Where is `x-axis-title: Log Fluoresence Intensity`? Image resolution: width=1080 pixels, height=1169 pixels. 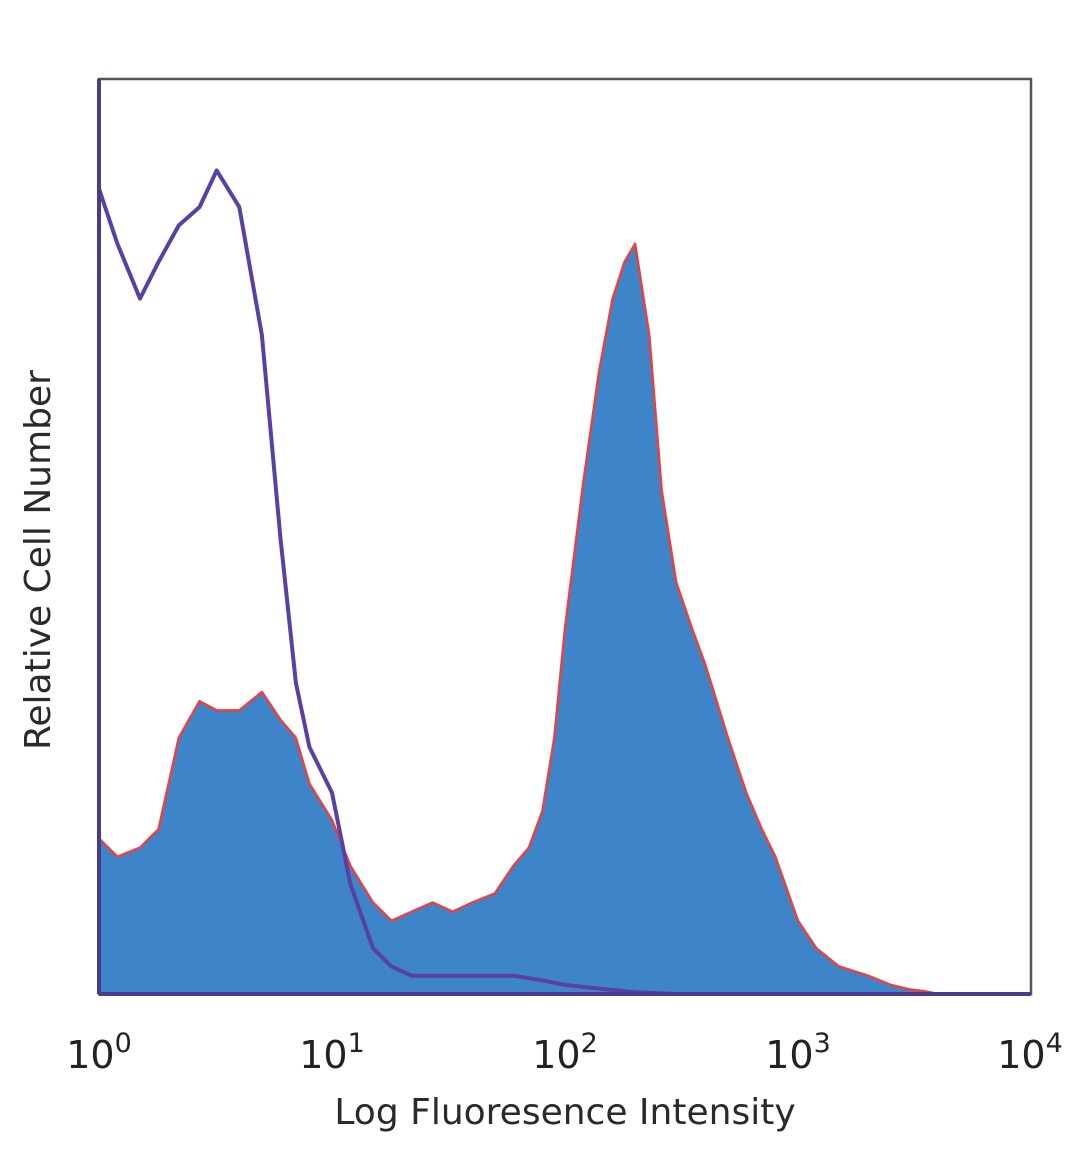 x-axis-title: Log Fluoresence Intensity is located at coordinates (564, 1112).